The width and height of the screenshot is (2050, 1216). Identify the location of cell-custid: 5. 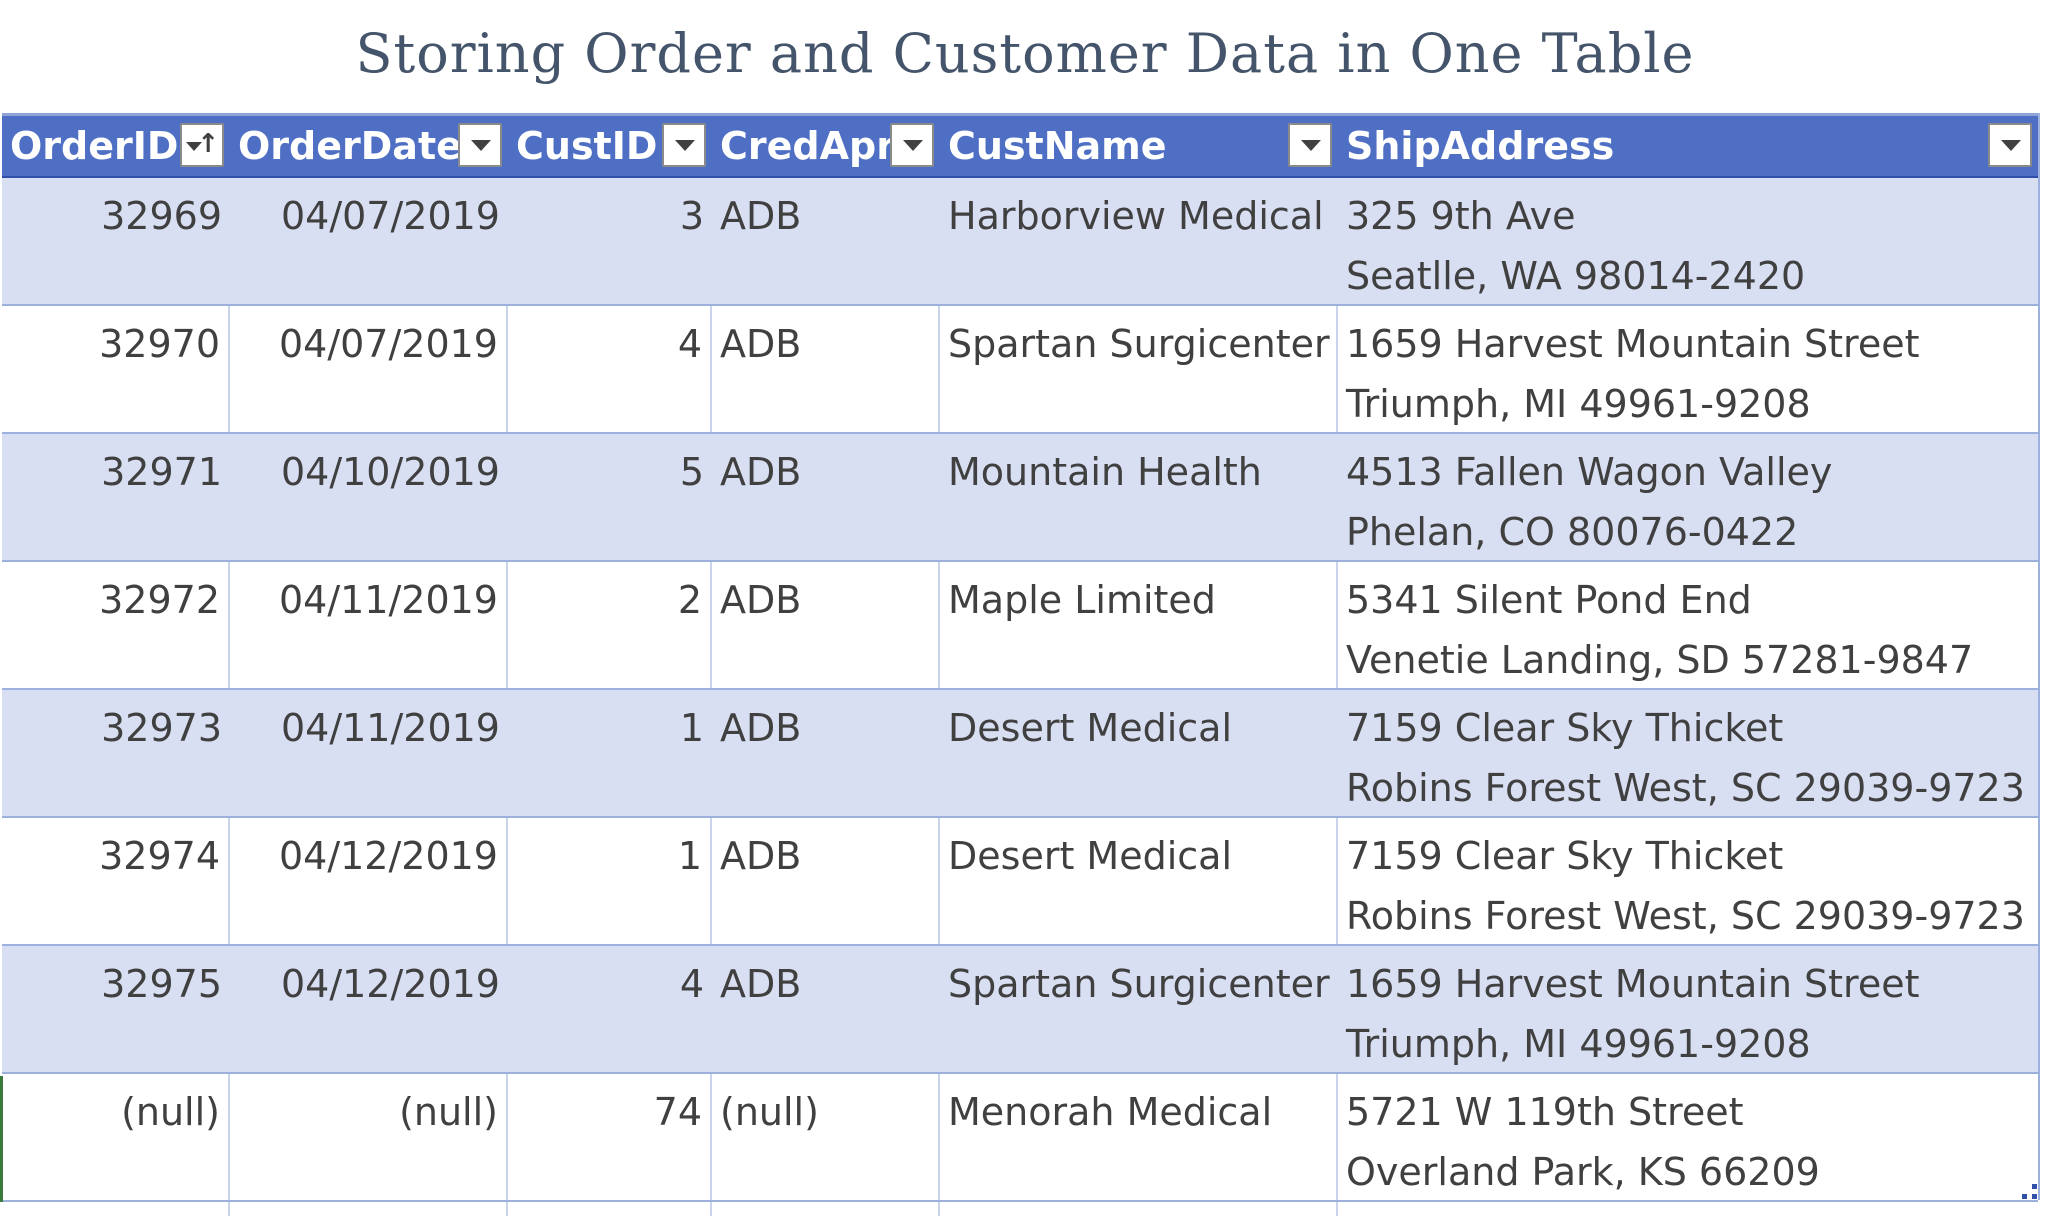
(691, 472).